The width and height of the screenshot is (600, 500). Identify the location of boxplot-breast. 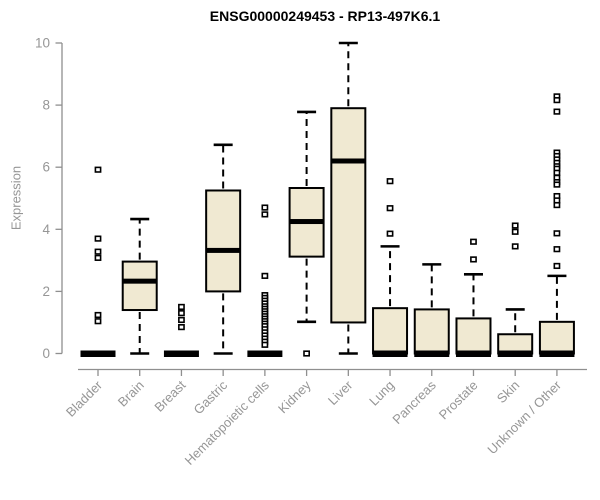
(181, 330).